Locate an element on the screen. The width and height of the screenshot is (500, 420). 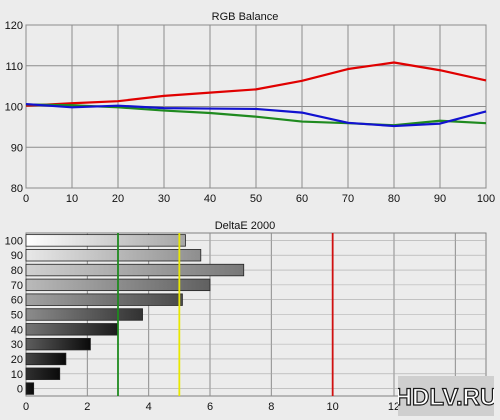
deltae-x-tick-label: 6 is located at coordinates (210, 407).